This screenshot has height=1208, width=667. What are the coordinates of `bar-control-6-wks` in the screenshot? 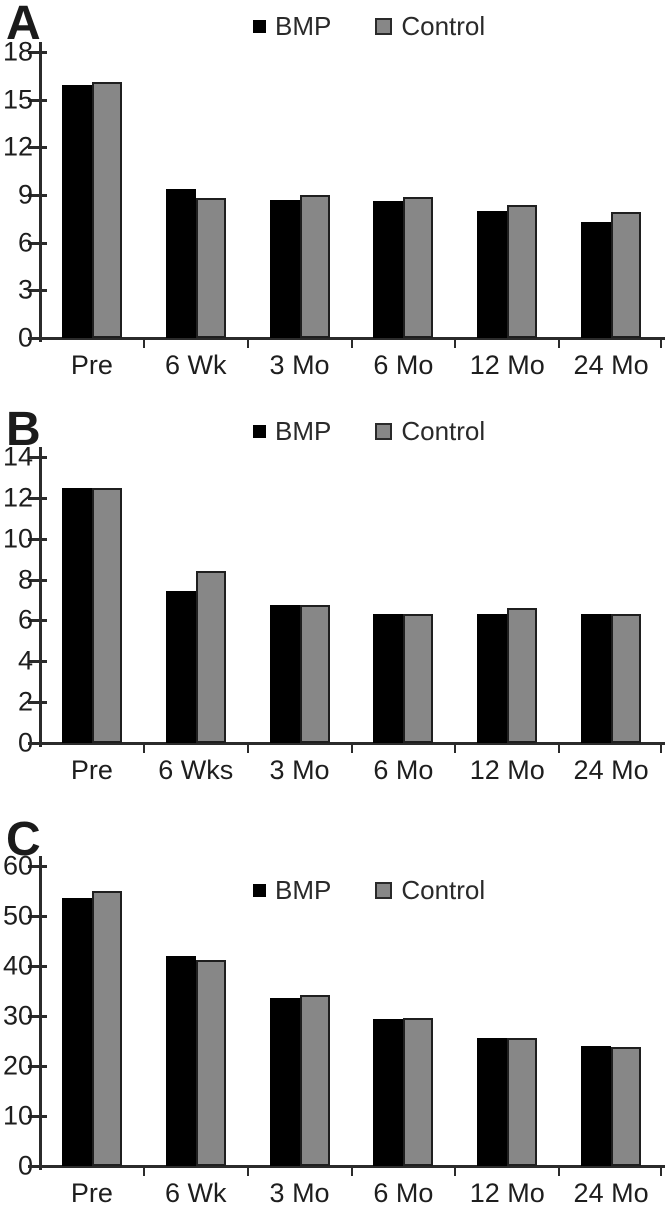 It's located at (210, 657).